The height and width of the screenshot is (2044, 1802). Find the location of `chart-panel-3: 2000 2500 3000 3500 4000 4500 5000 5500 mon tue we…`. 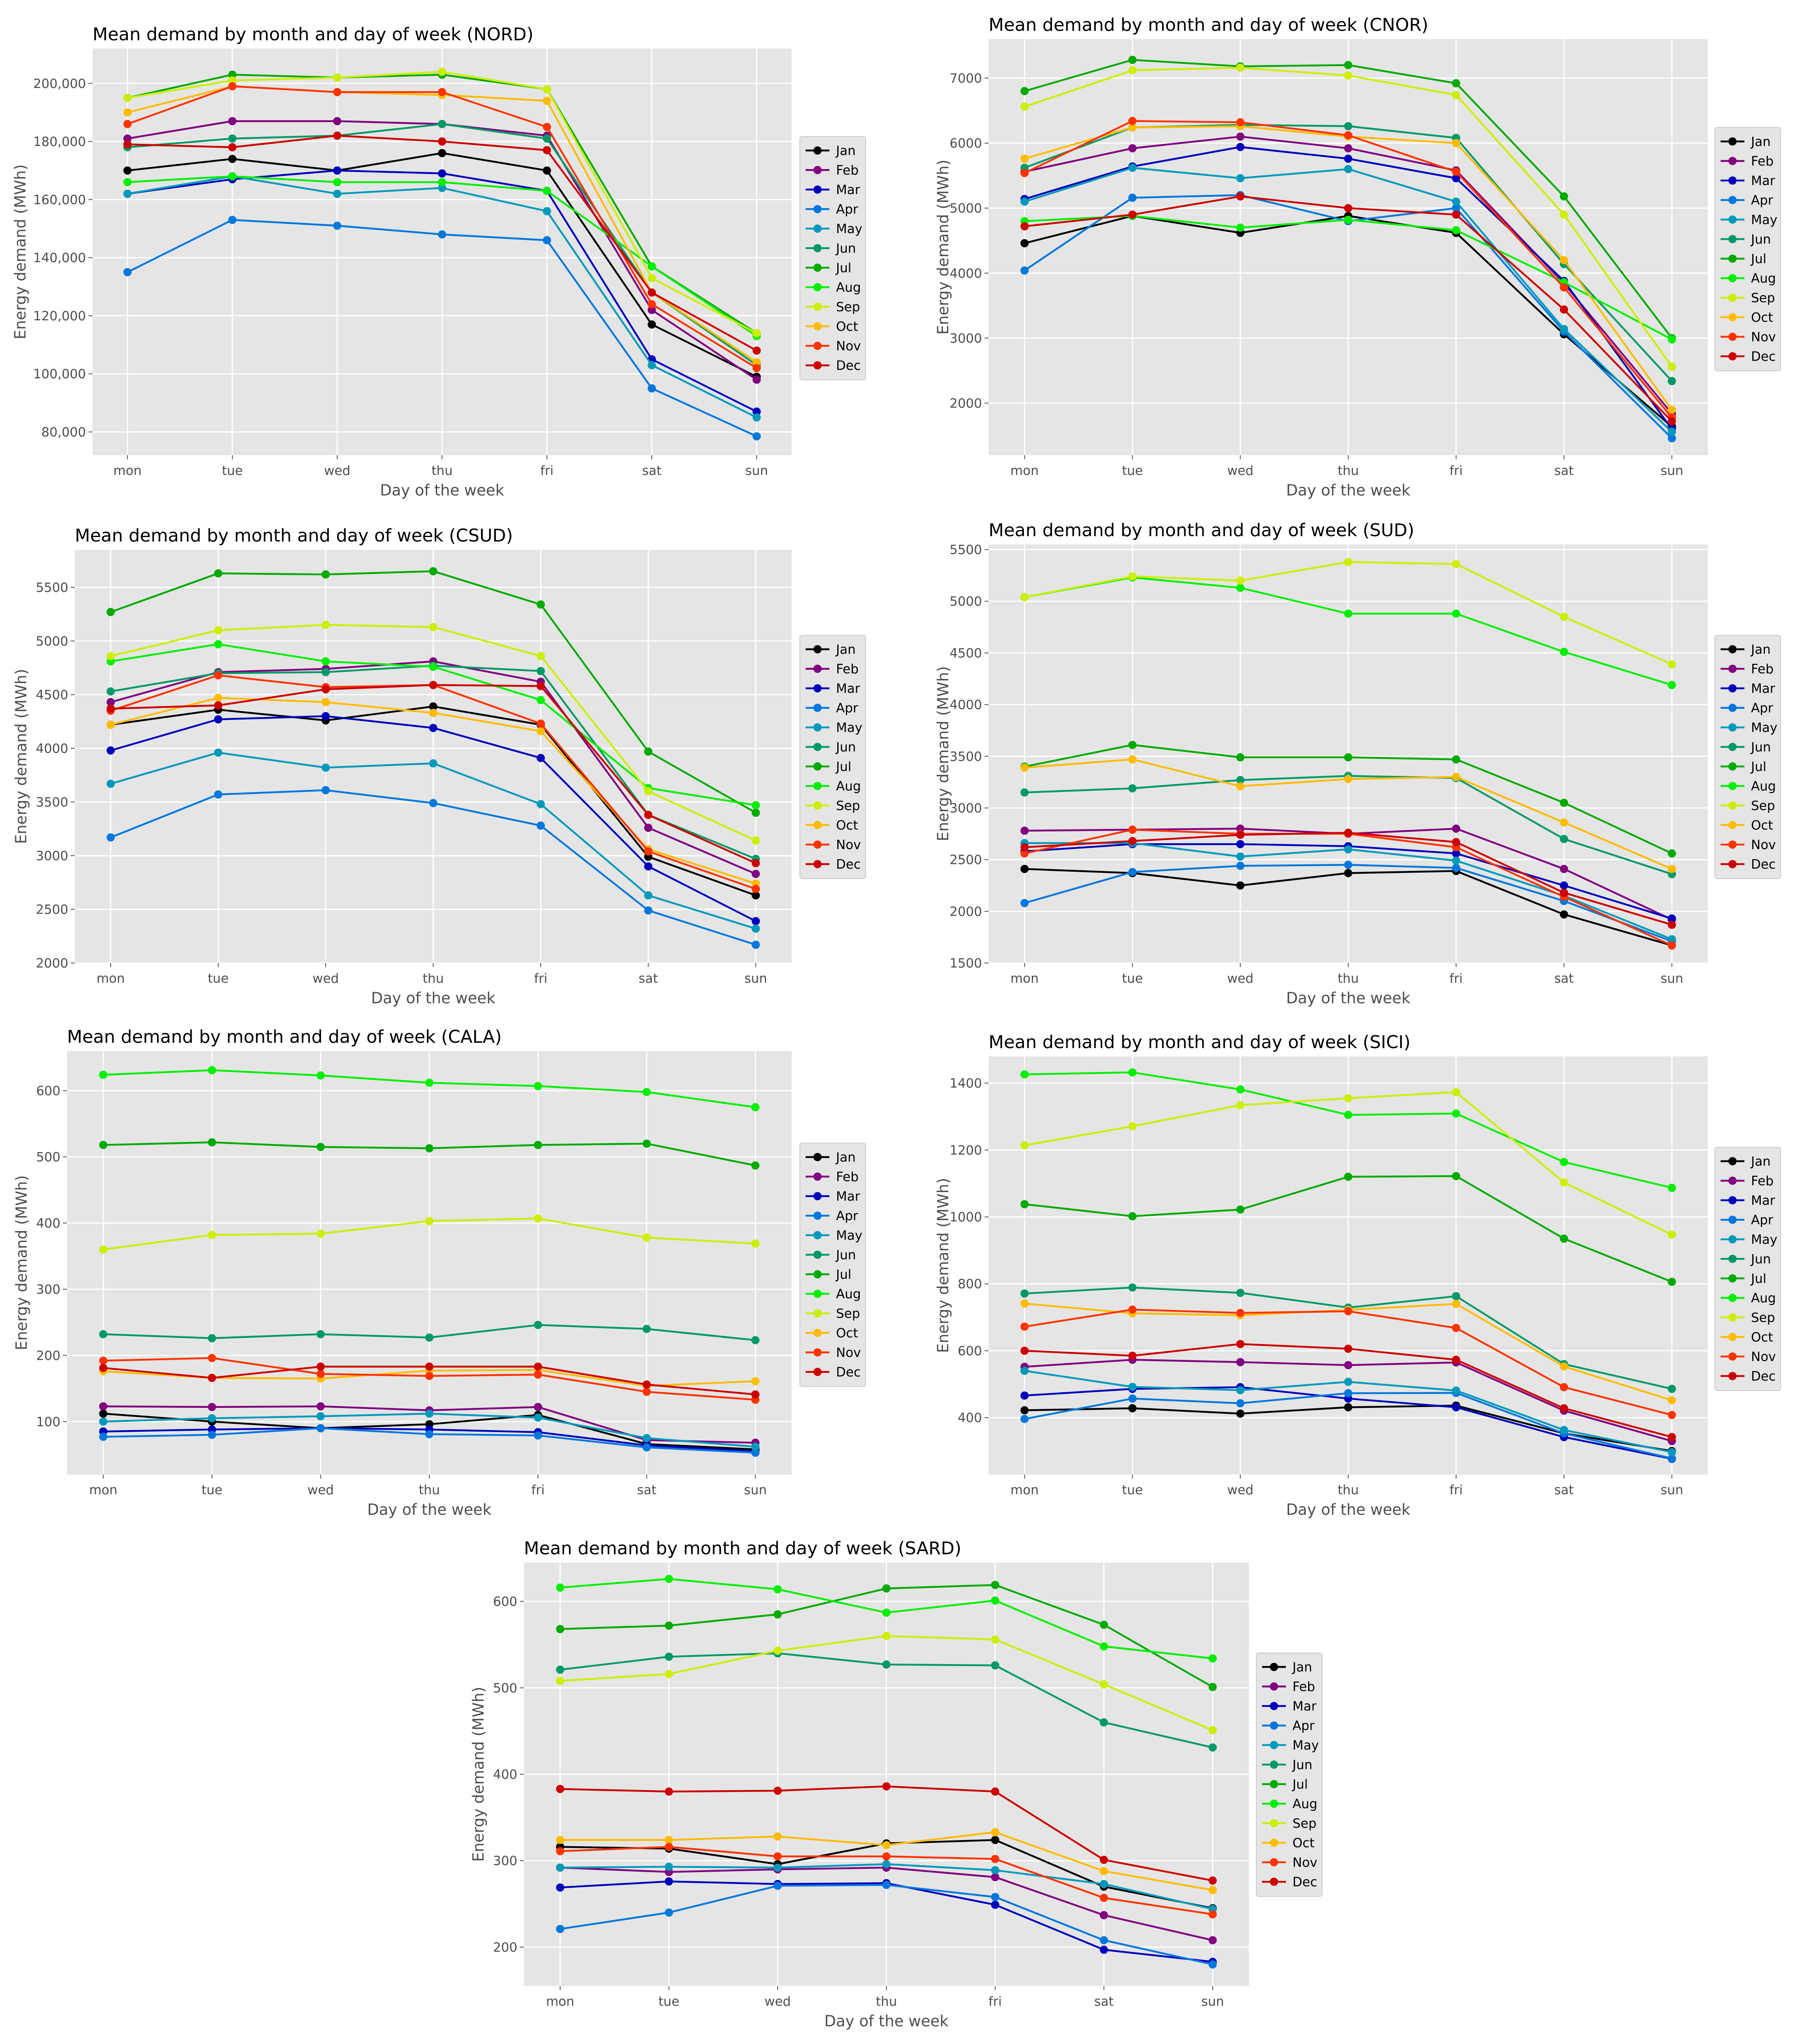

chart-panel-3: 2000 2500 3000 3500 4000 4500 5000 5500 mon tue we… is located at coordinates (439, 766).